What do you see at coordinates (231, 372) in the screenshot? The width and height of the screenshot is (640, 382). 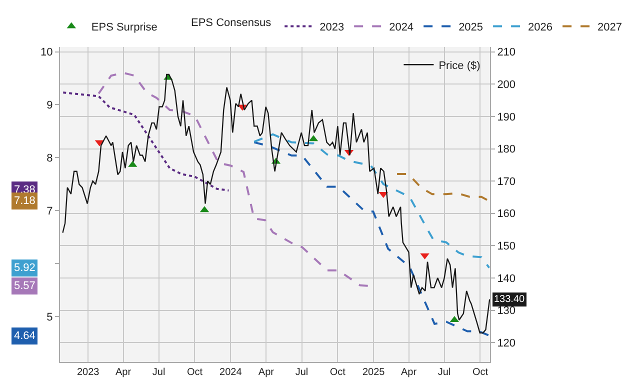 I see `x-tick-label: 2024` at bounding box center [231, 372].